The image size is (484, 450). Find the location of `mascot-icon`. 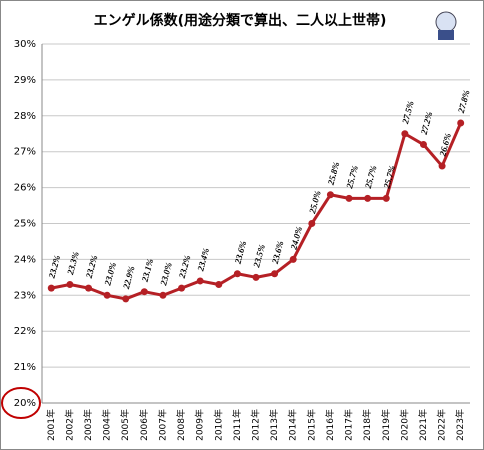

mascot-icon is located at coordinates (446, 25).